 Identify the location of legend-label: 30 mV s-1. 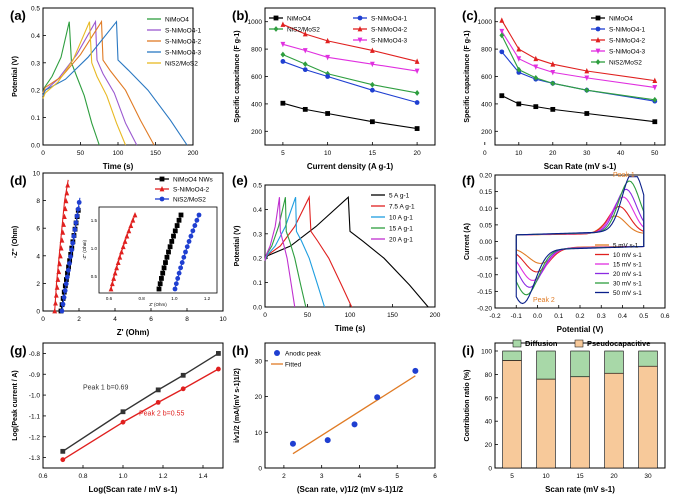
(627, 284).